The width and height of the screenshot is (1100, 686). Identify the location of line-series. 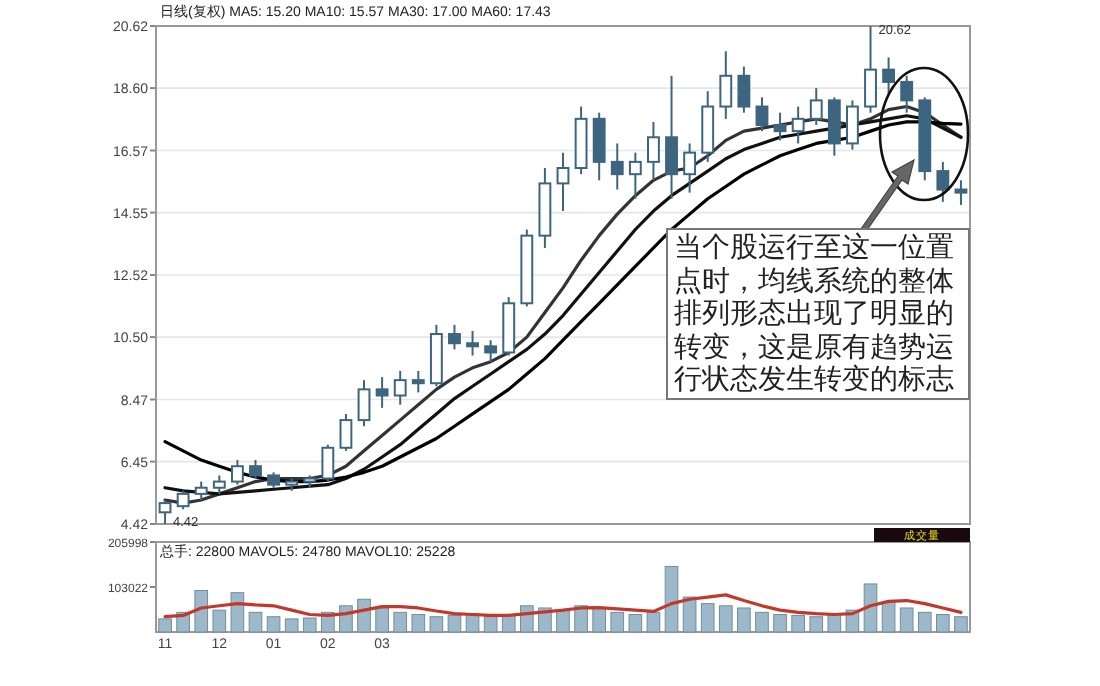
(563, 606).